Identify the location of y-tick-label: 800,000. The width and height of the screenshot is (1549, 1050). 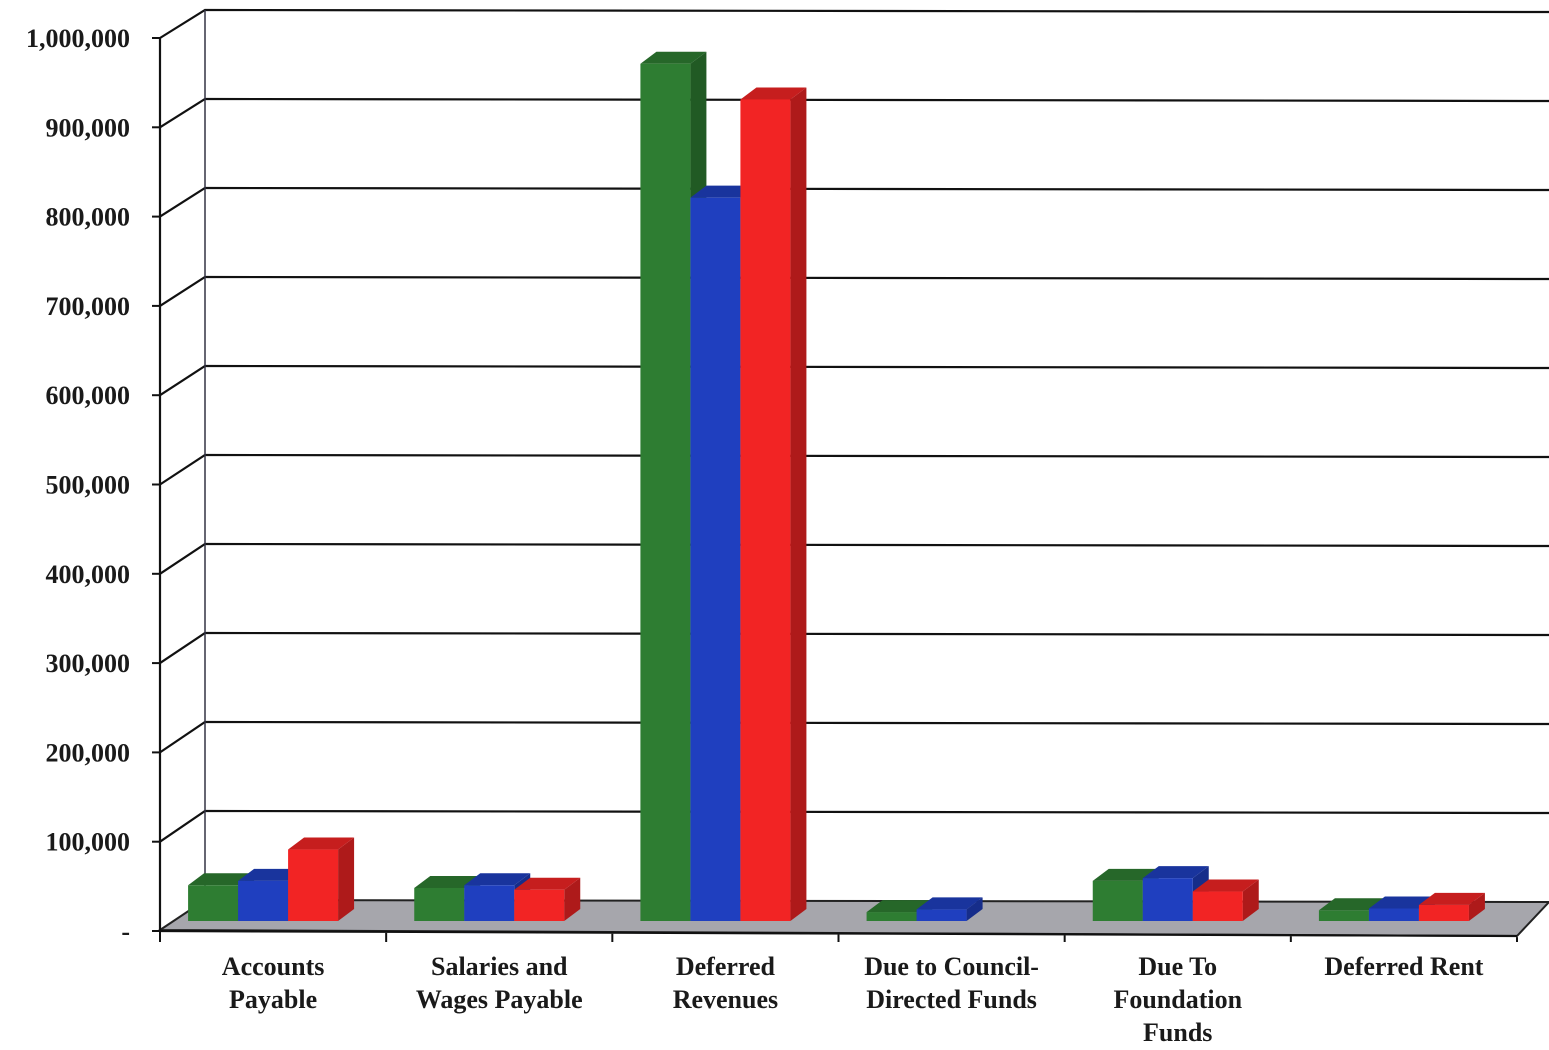
(88, 217).